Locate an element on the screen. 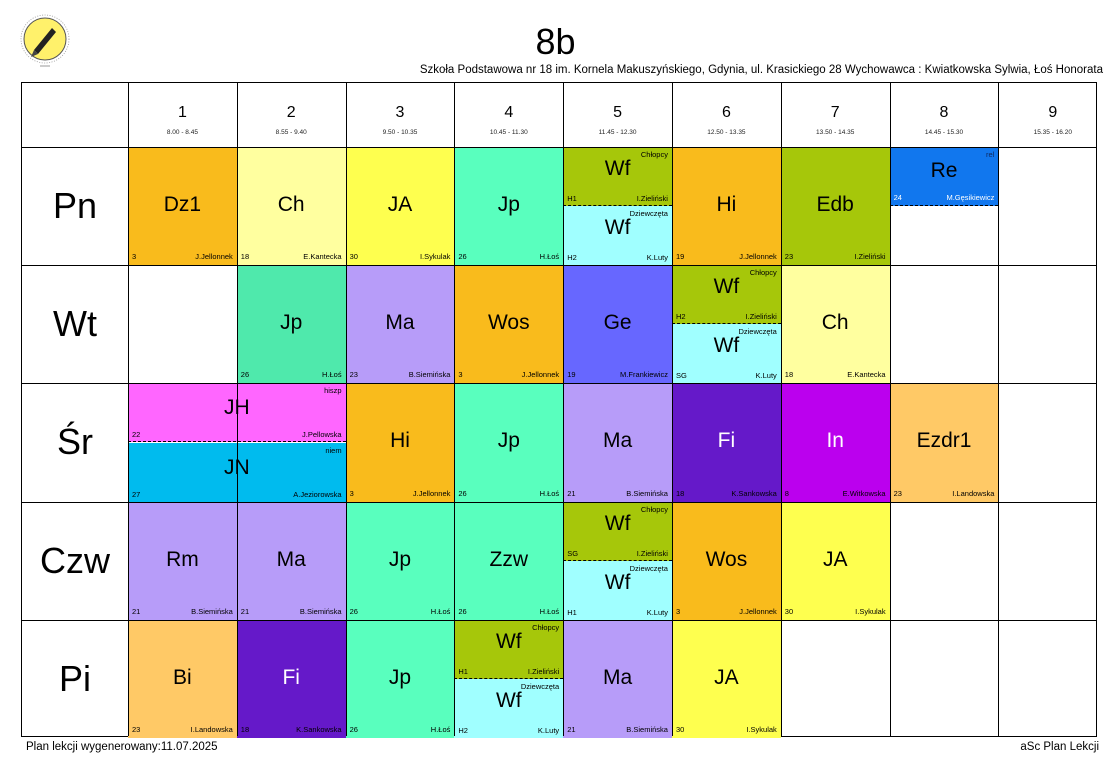 The width and height of the screenshot is (1111, 769). lesson-group-cell: Chłopcy Wf SG I.Zieliński is located at coordinates (617, 531).